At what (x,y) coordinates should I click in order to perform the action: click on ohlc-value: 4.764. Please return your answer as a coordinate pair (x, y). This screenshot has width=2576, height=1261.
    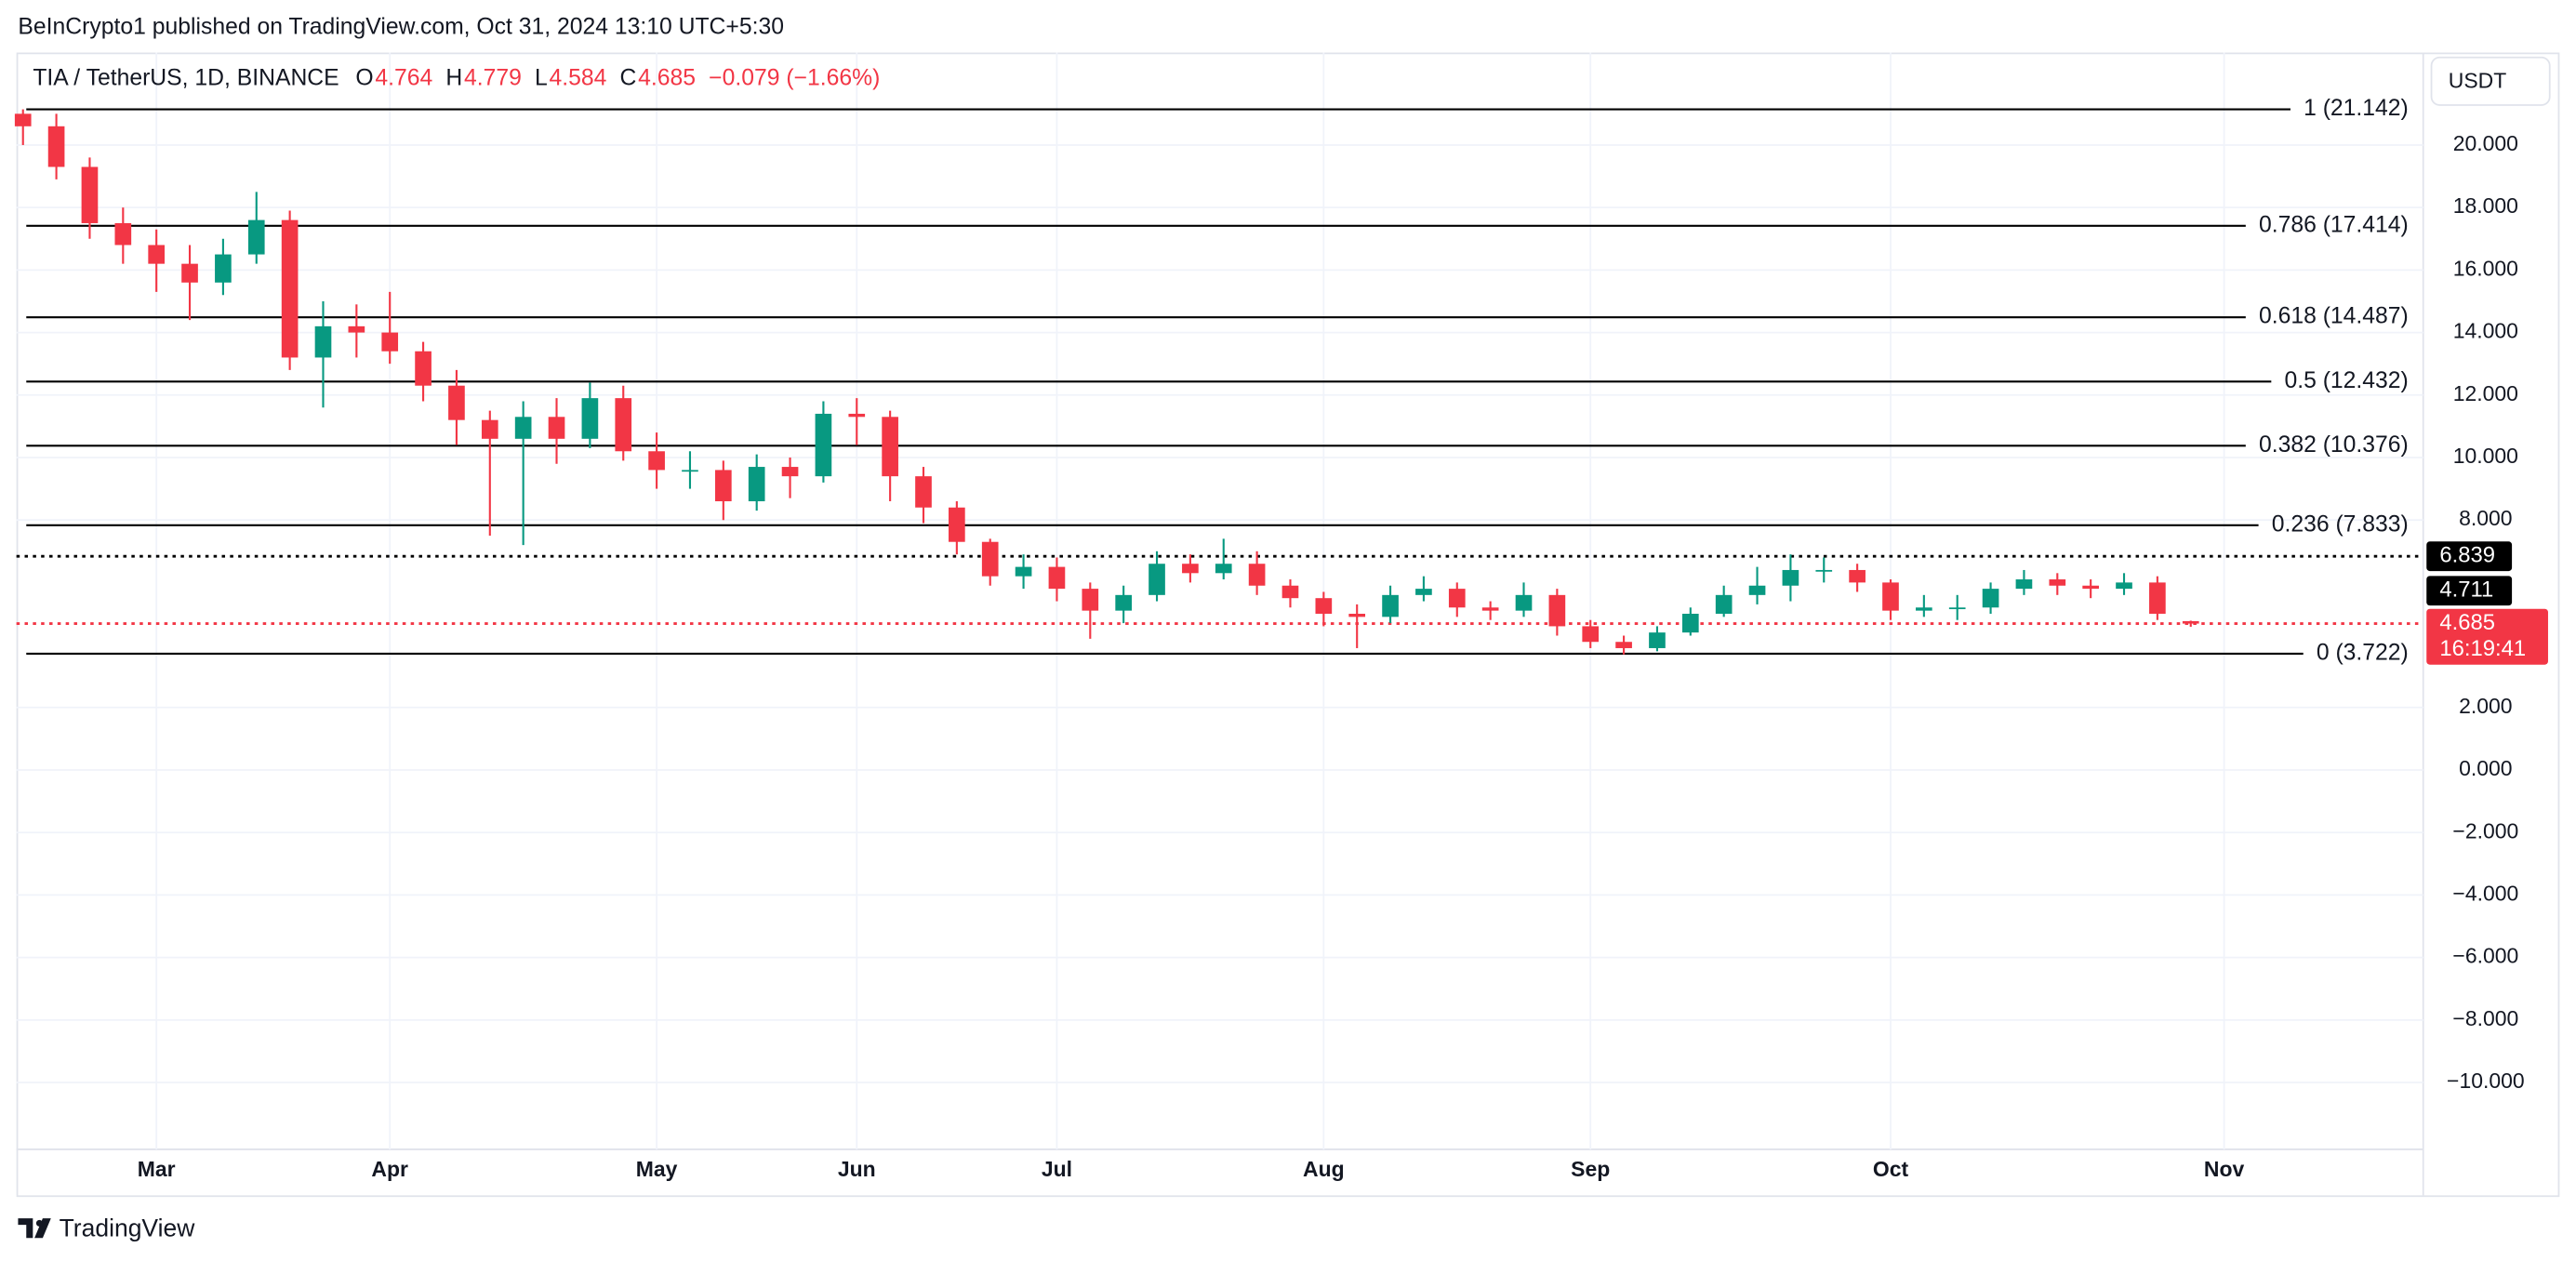
    Looking at the image, I should click on (403, 77).